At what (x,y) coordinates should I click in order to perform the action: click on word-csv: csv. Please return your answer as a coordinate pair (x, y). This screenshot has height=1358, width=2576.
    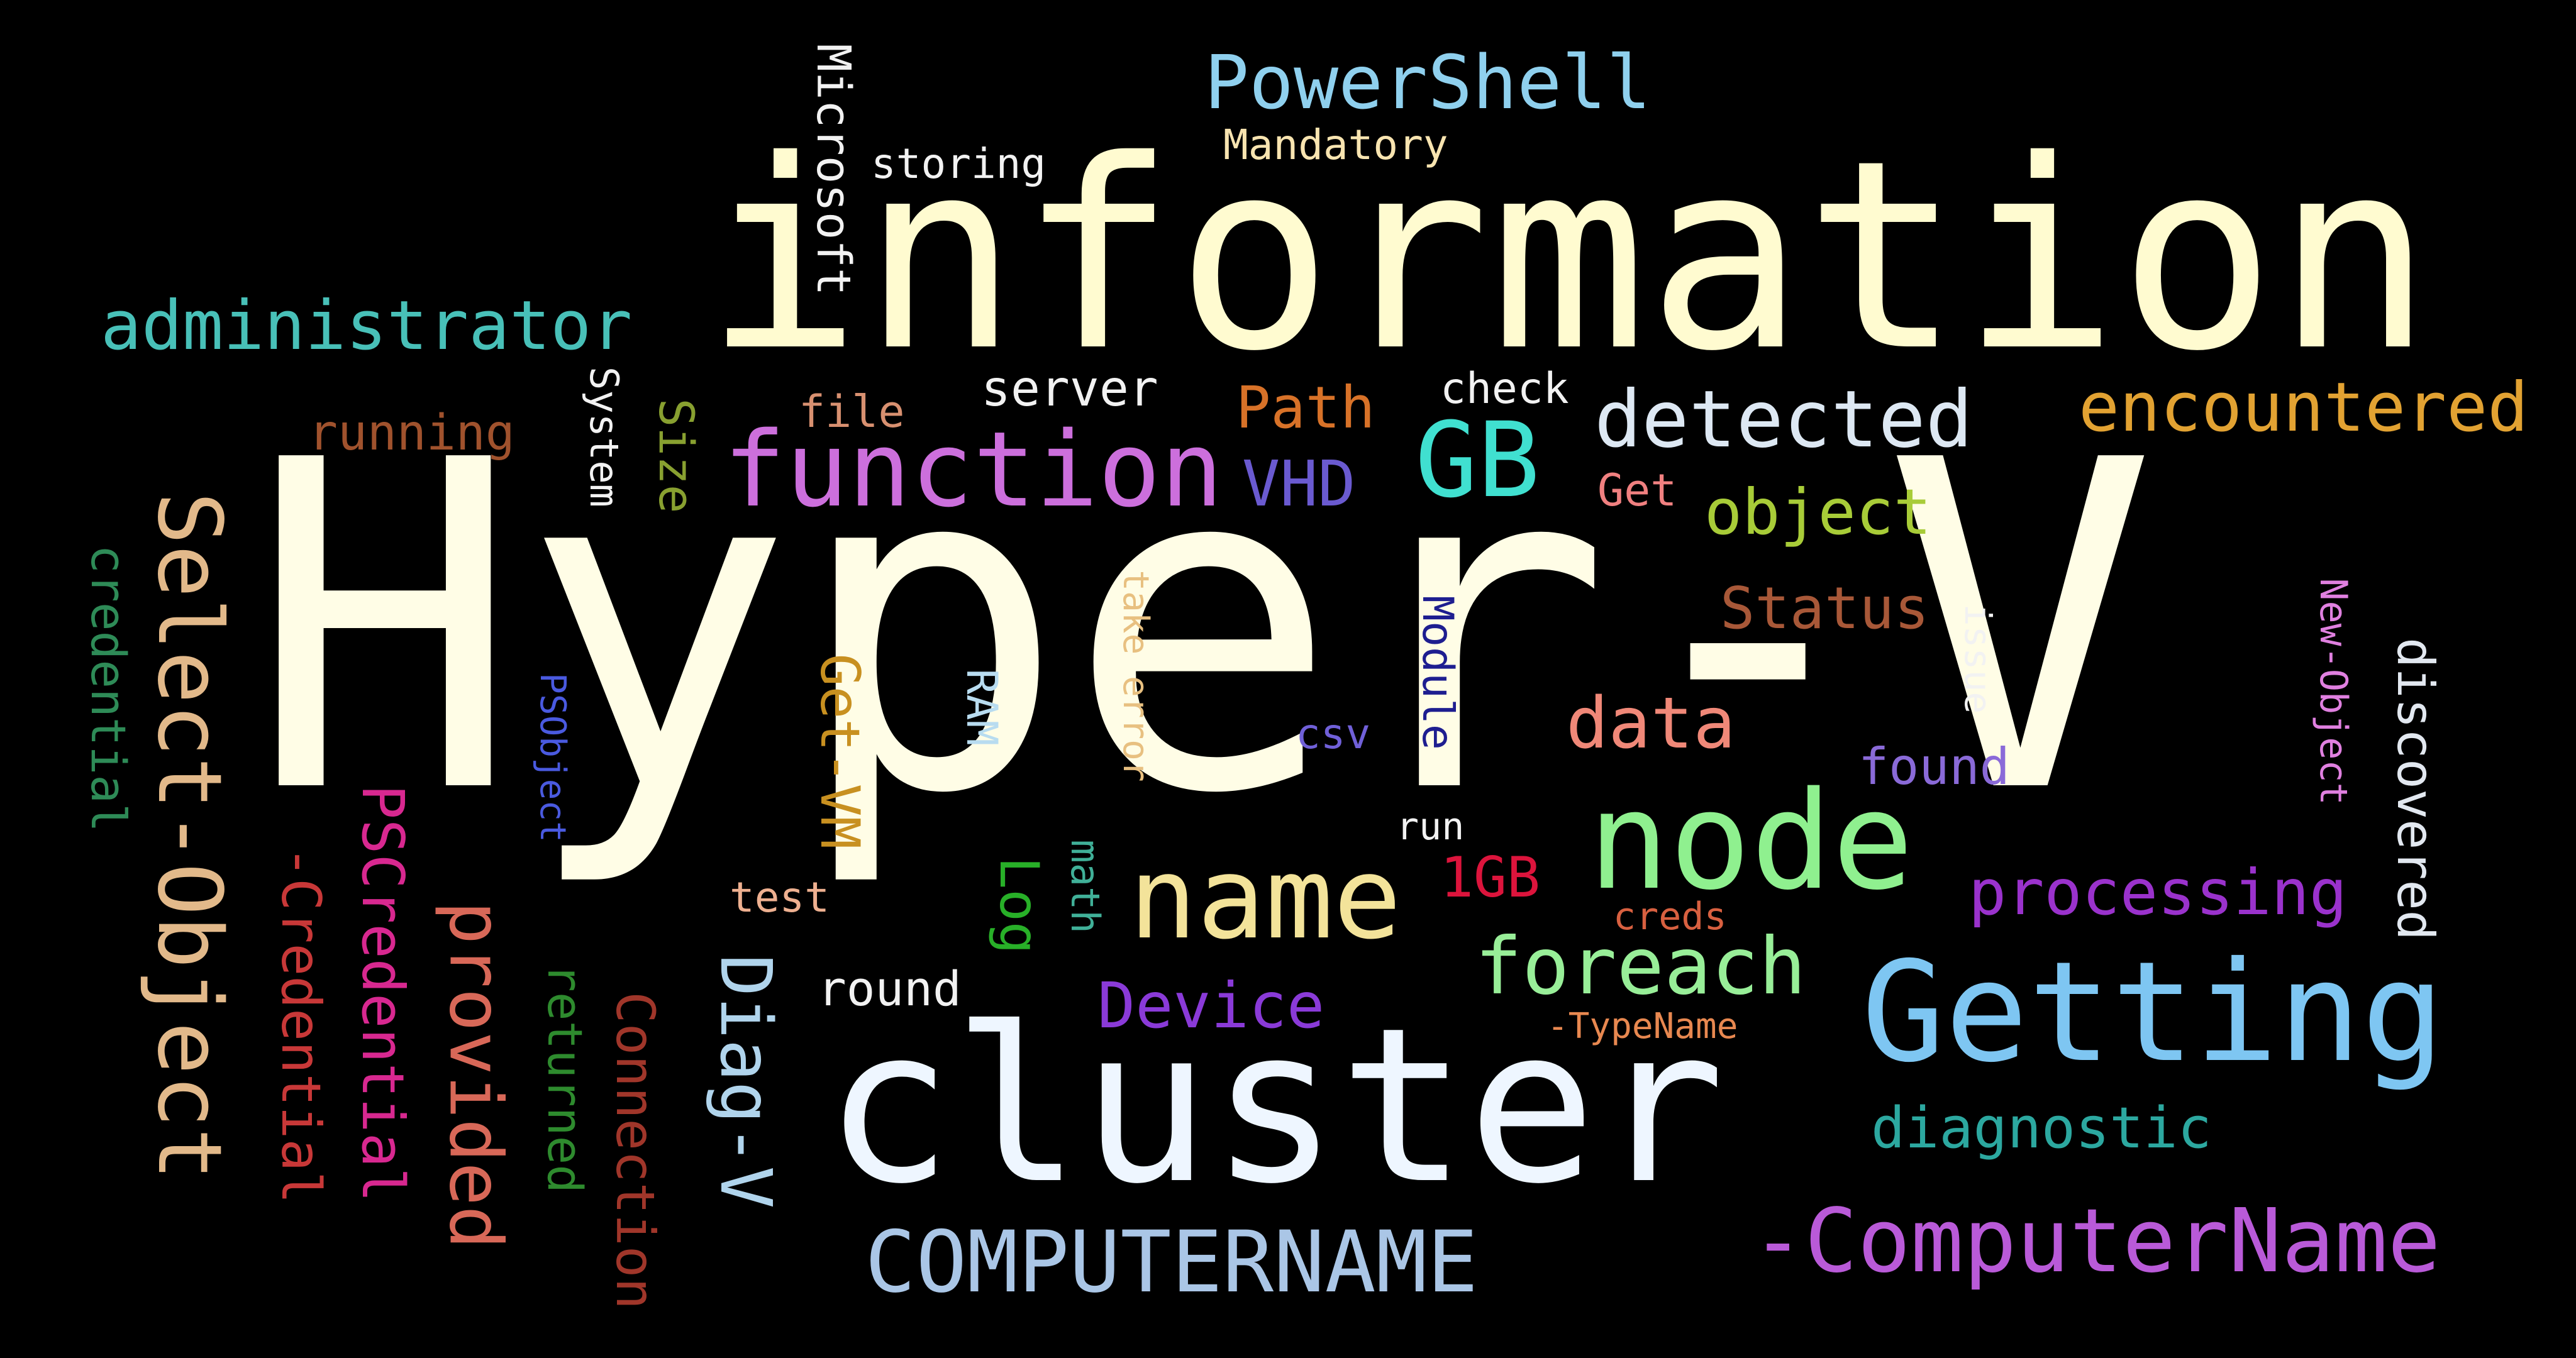
    Looking at the image, I should click on (1333, 734).